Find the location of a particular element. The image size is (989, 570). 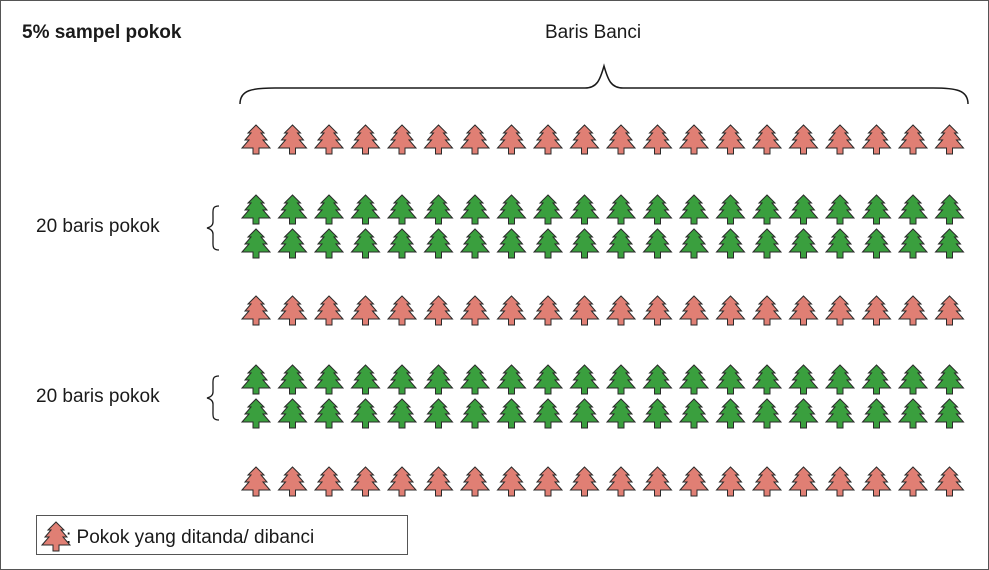

tree-row-3-normal is located at coordinates (602, 243).